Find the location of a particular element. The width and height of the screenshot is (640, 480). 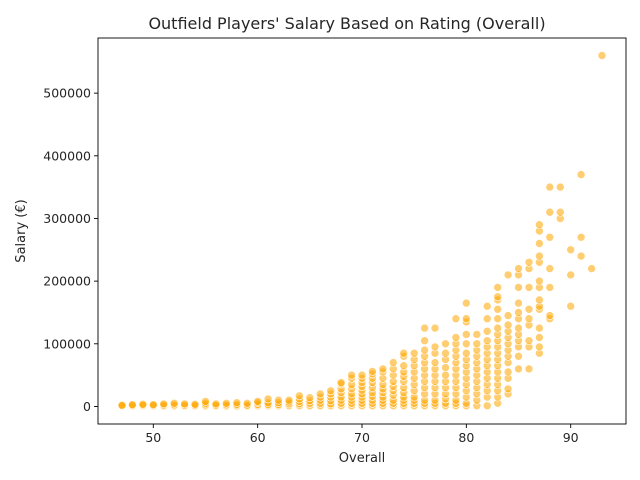

x-tick-label: 90 is located at coordinates (571, 437).